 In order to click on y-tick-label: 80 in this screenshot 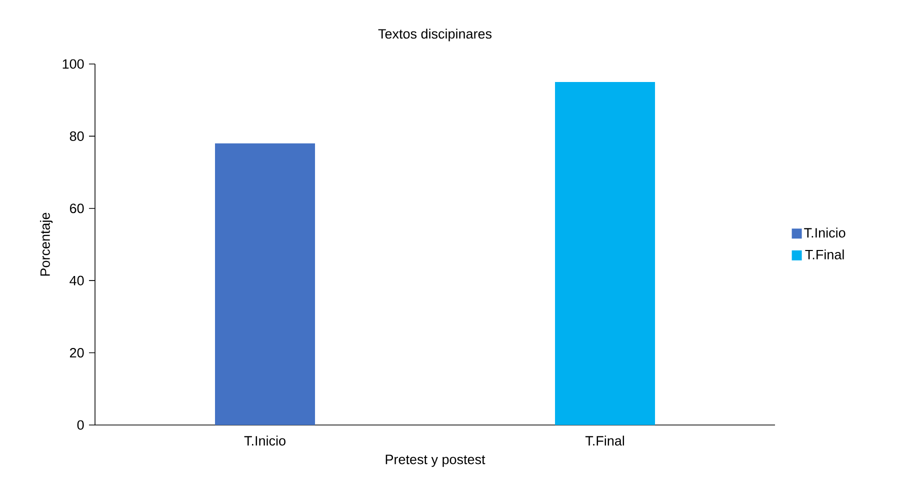, I will do `click(77, 136)`.